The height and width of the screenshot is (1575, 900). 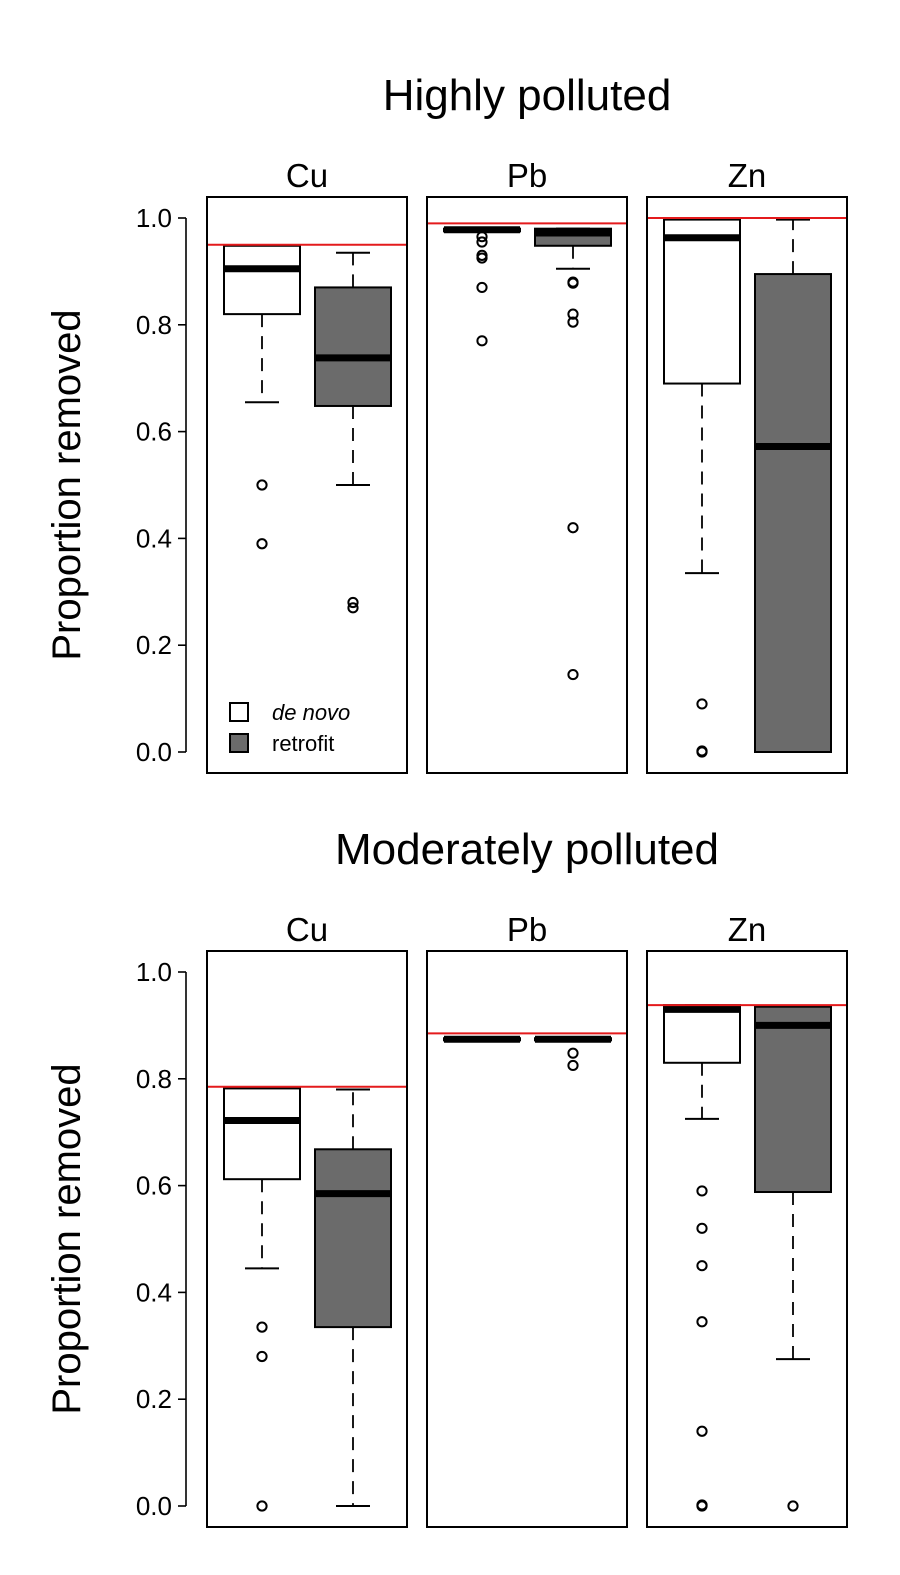 What do you see at coordinates (239, 743) in the screenshot?
I see `legend-swatch-retrofit` at bounding box center [239, 743].